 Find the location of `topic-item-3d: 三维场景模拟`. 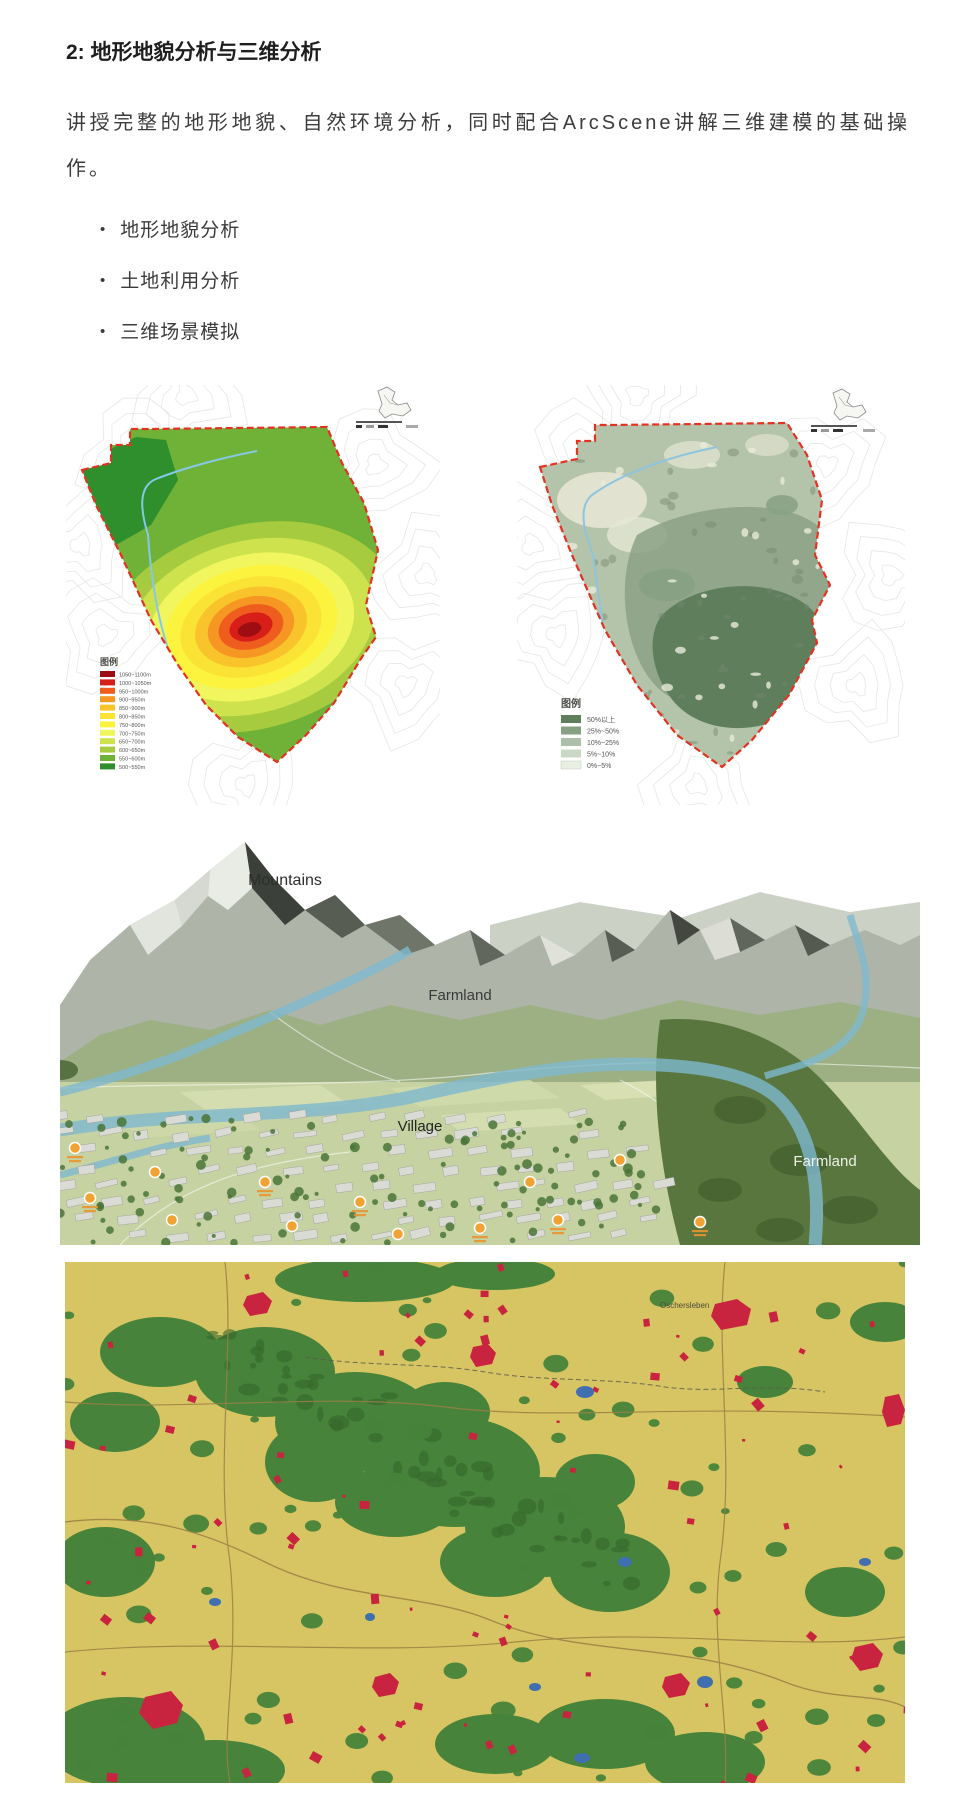

topic-item-3d: 三维场景模拟 is located at coordinates (170, 330).